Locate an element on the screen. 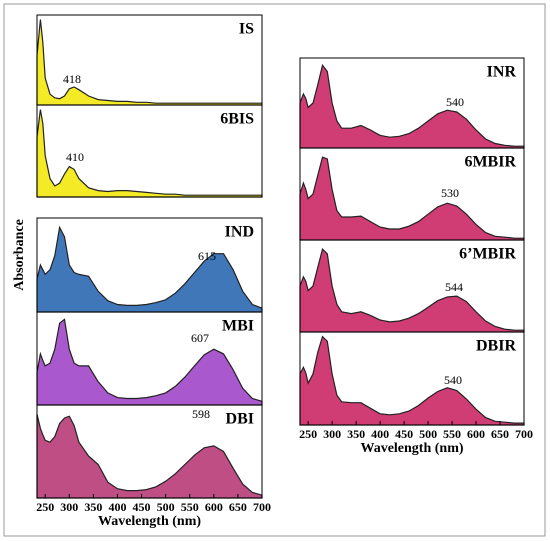  peak-label: 598 is located at coordinates (201, 414).